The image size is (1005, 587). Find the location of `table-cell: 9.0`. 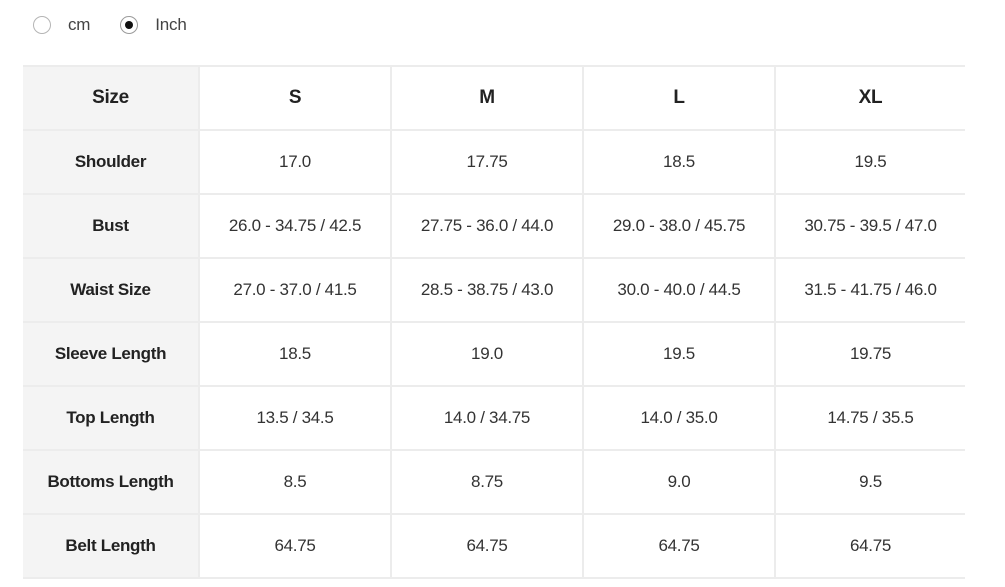

table-cell: 9.0 is located at coordinates (678, 481).